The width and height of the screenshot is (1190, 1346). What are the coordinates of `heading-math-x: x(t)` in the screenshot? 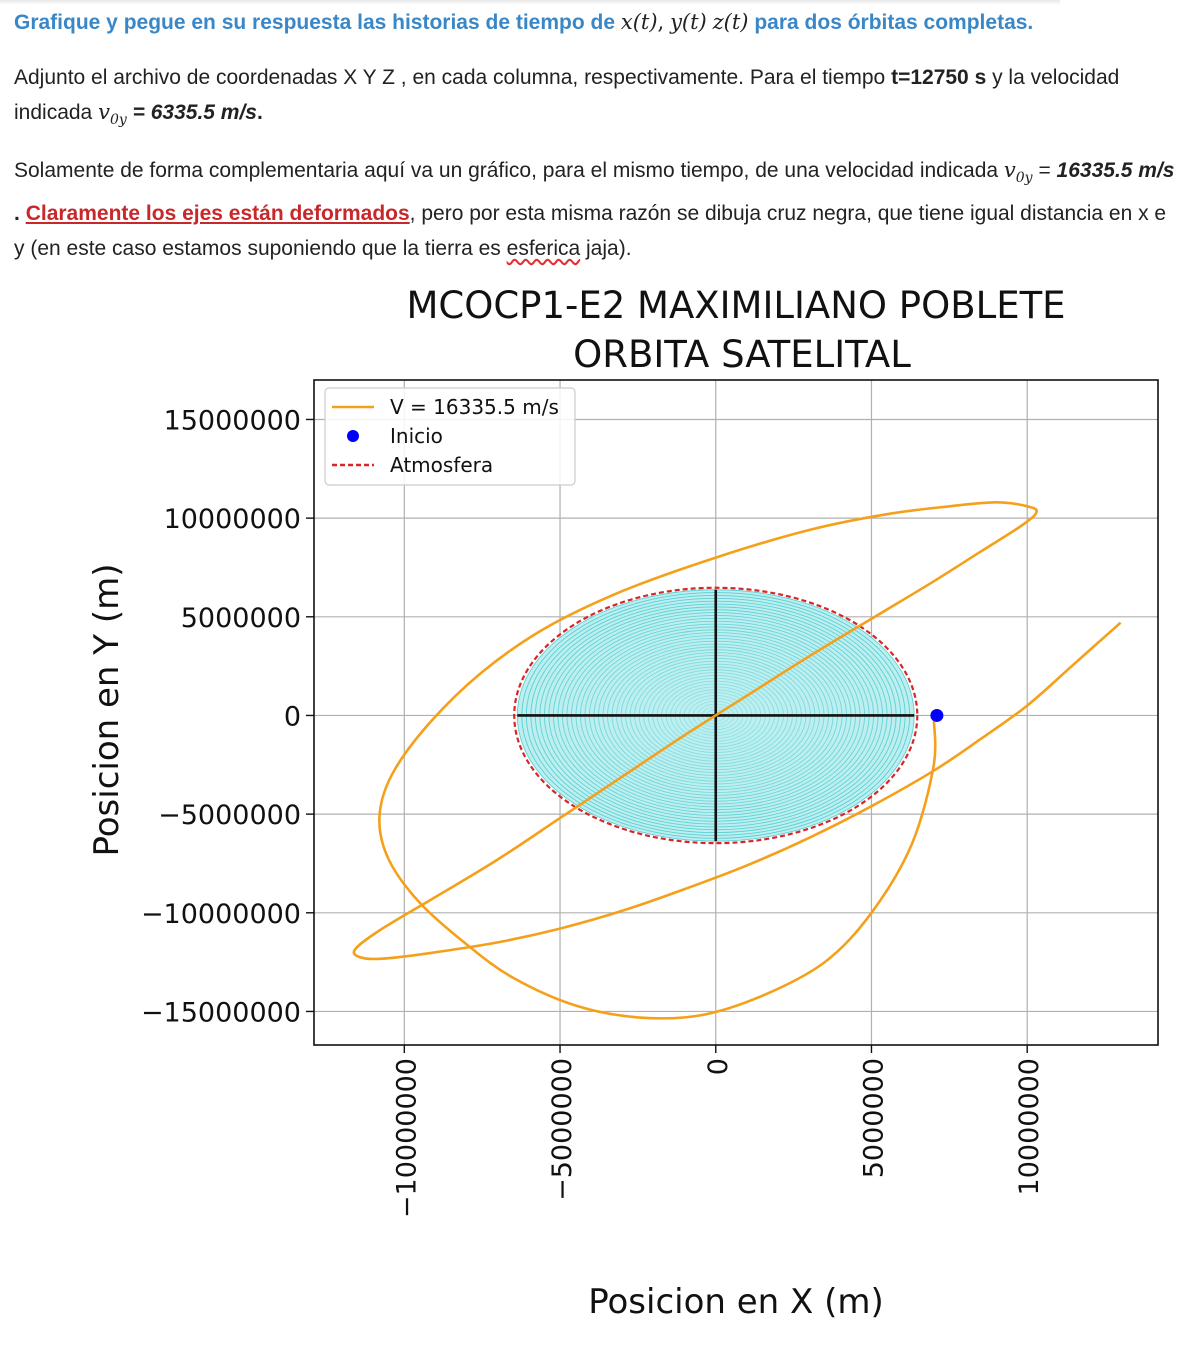 It's located at (639, 22).